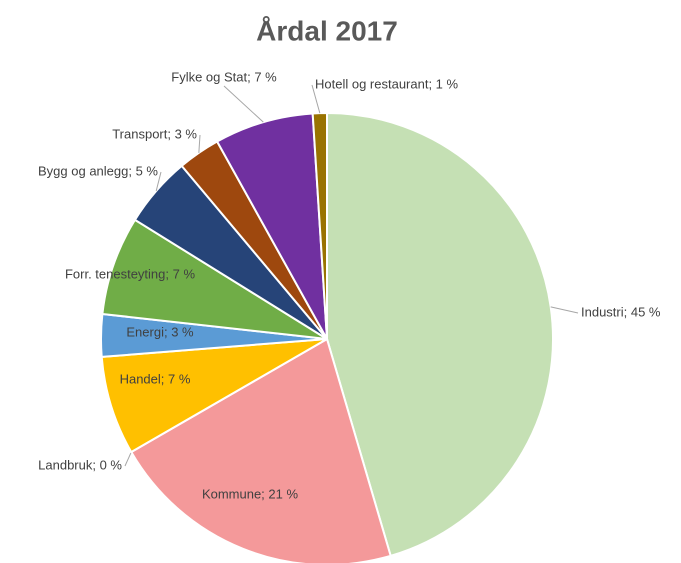  What do you see at coordinates (224, 76) in the screenshot?
I see `data-label: Fylke og Stat; 7 %` at bounding box center [224, 76].